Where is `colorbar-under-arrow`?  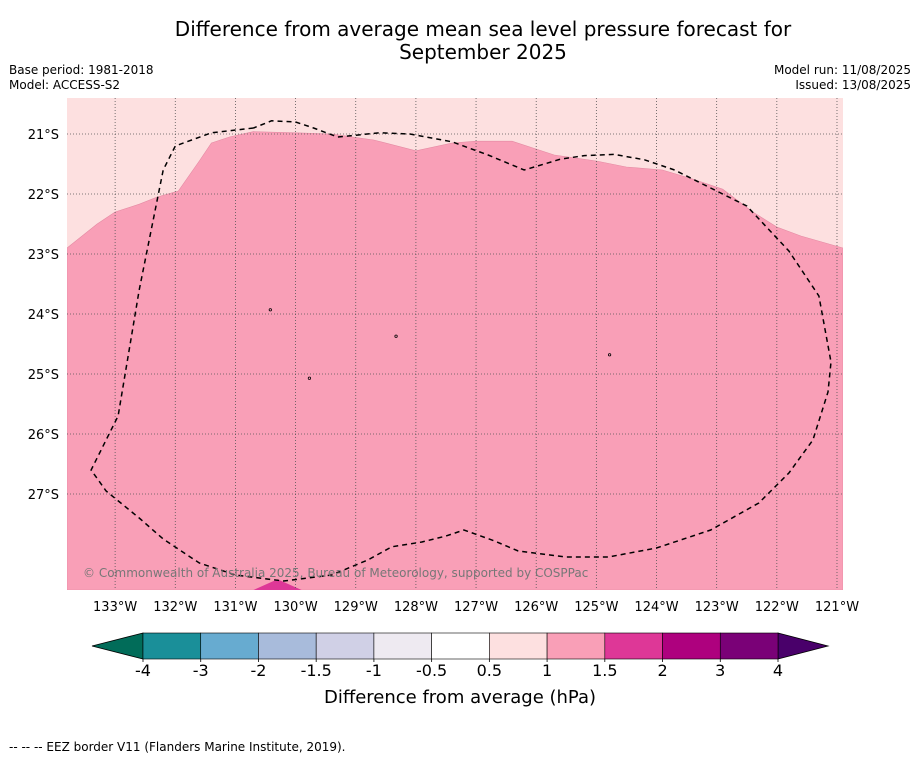 colorbar-under-arrow is located at coordinates (117, 646).